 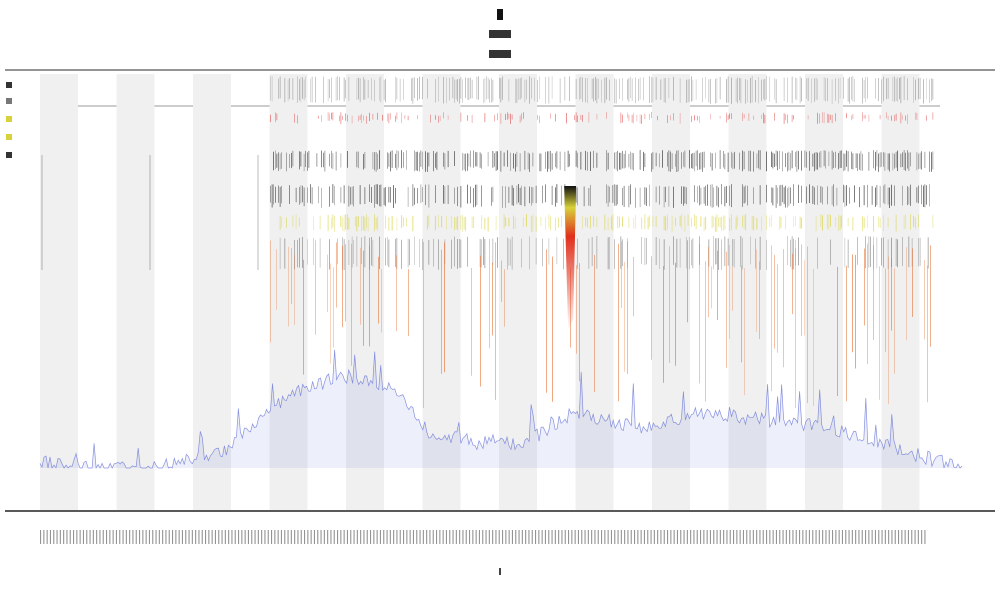 I want to click on legend-marks, so click(x=9, y=120).